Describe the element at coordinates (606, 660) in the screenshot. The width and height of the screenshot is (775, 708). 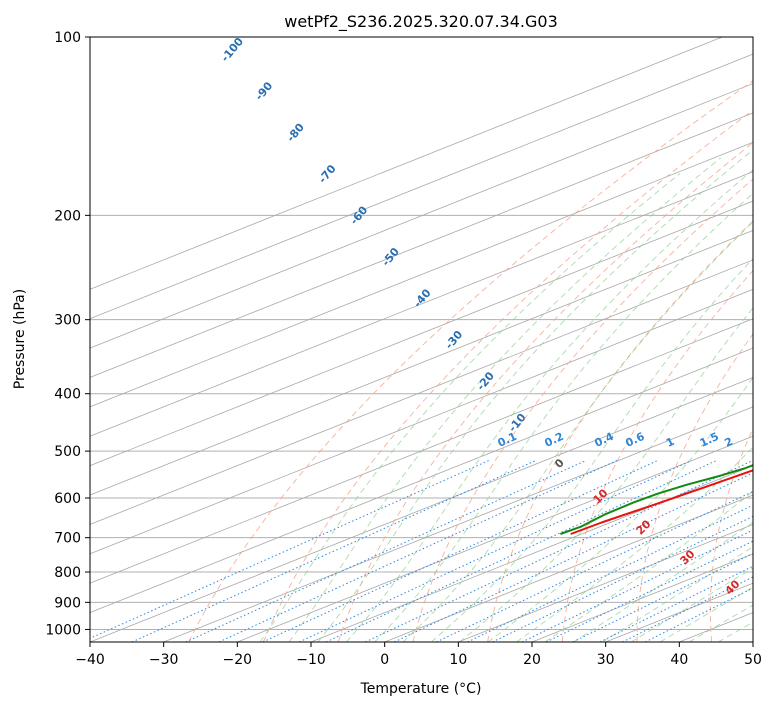
I see `x-tick-label: 30` at that location.